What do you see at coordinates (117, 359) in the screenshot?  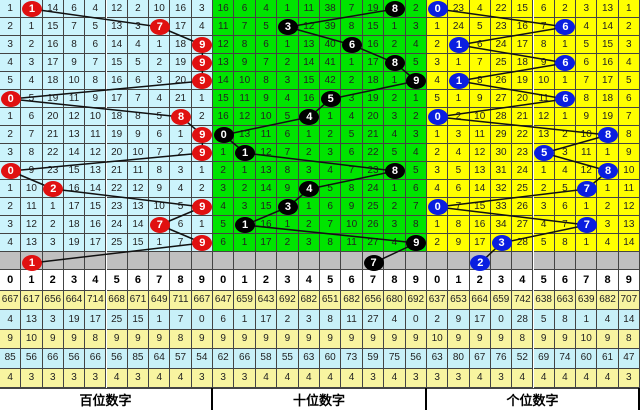 I see `stat-cell: 56` at bounding box center [117, 359].